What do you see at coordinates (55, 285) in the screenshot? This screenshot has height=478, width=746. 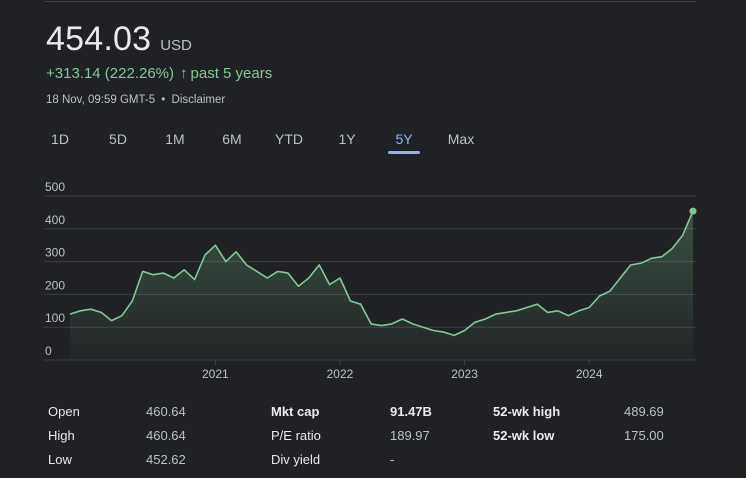 I see `y-tick-label: 200` at bounding box center [55, 285].